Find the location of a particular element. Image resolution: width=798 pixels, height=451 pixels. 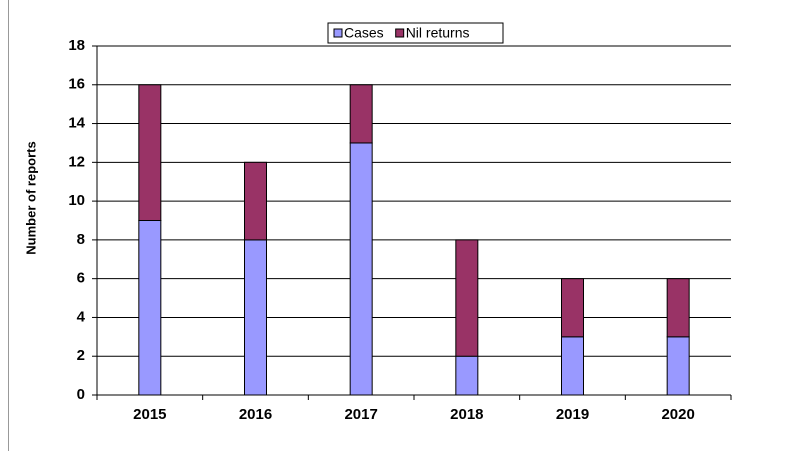

y-tick-label: 10 is located at coordinates (76, 200).